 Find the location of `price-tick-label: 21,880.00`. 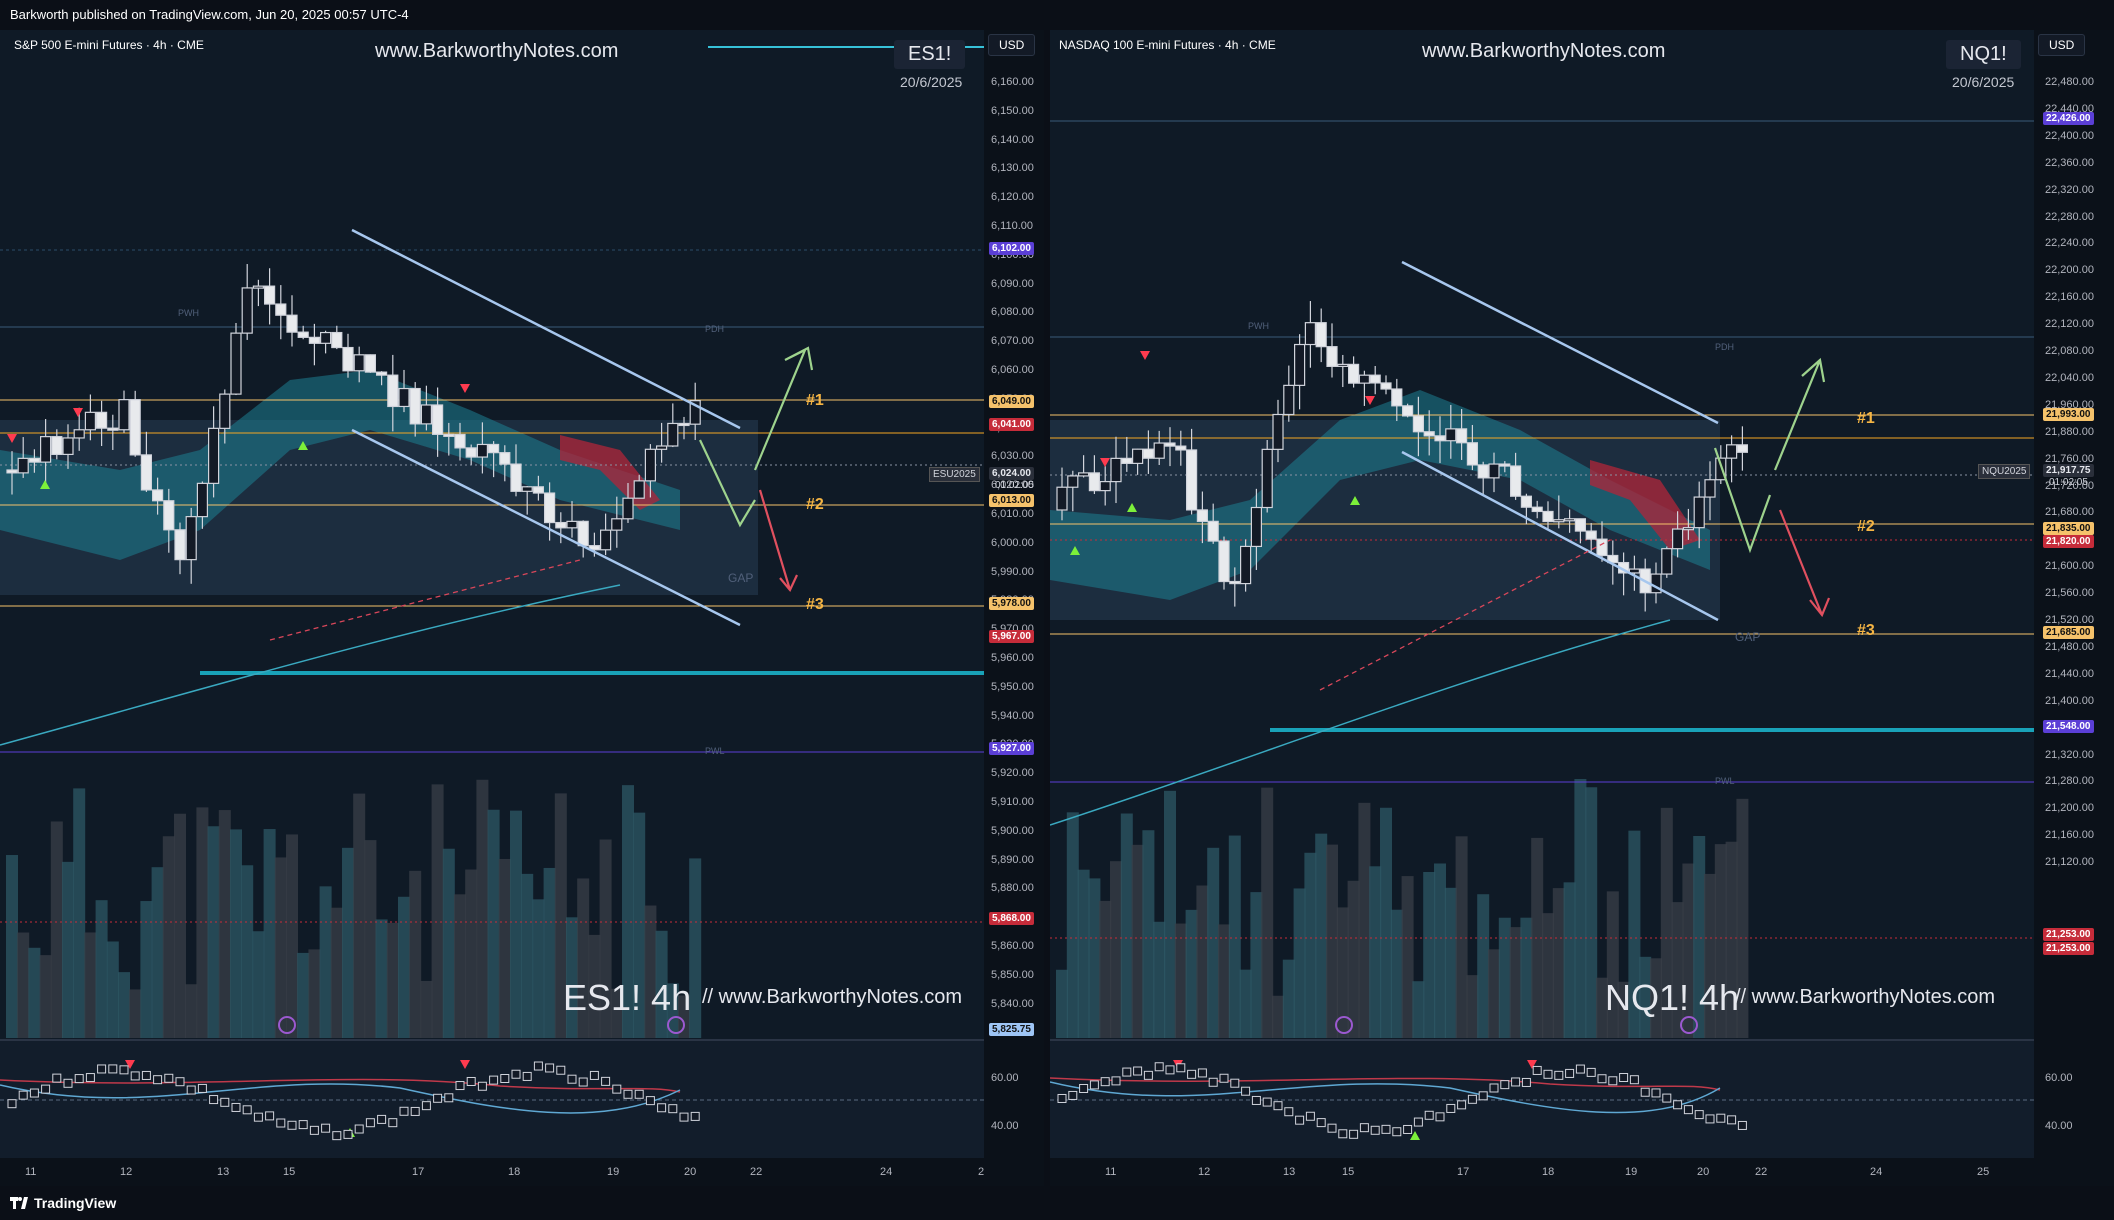

price-tick-label: 21,880.00 is located at coordinates (2069, 431).